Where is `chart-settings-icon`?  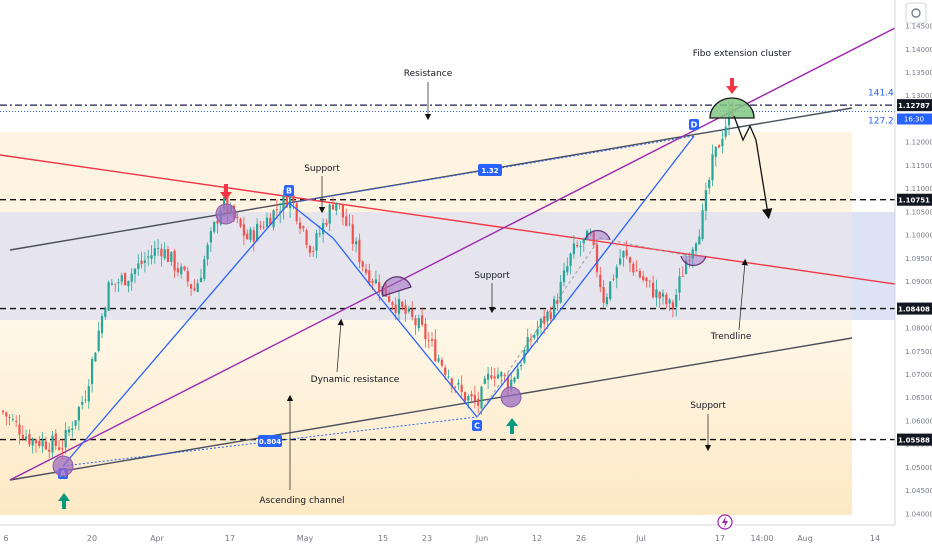
chart-settings-icon is located at coordinates (916, 13).